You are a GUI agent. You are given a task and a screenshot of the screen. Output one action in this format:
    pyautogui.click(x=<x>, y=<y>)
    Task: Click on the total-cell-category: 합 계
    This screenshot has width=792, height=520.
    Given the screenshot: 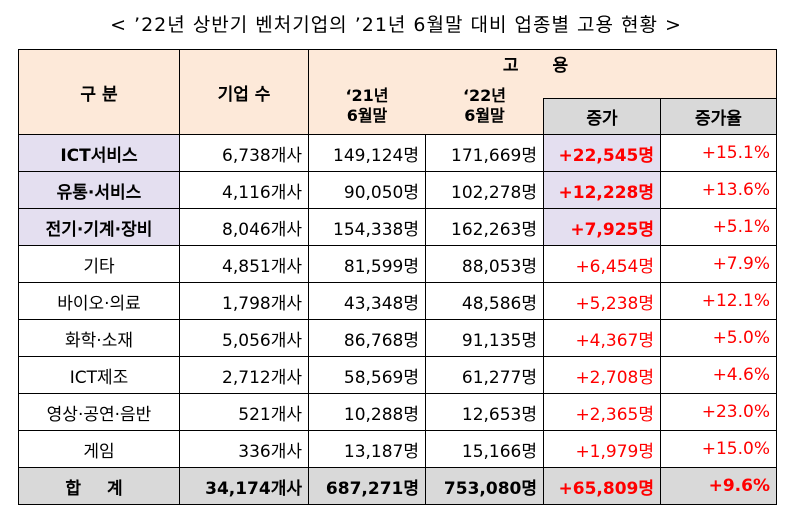 What is the action you would take?
    pyautogui.click(x=99, y=486)
    